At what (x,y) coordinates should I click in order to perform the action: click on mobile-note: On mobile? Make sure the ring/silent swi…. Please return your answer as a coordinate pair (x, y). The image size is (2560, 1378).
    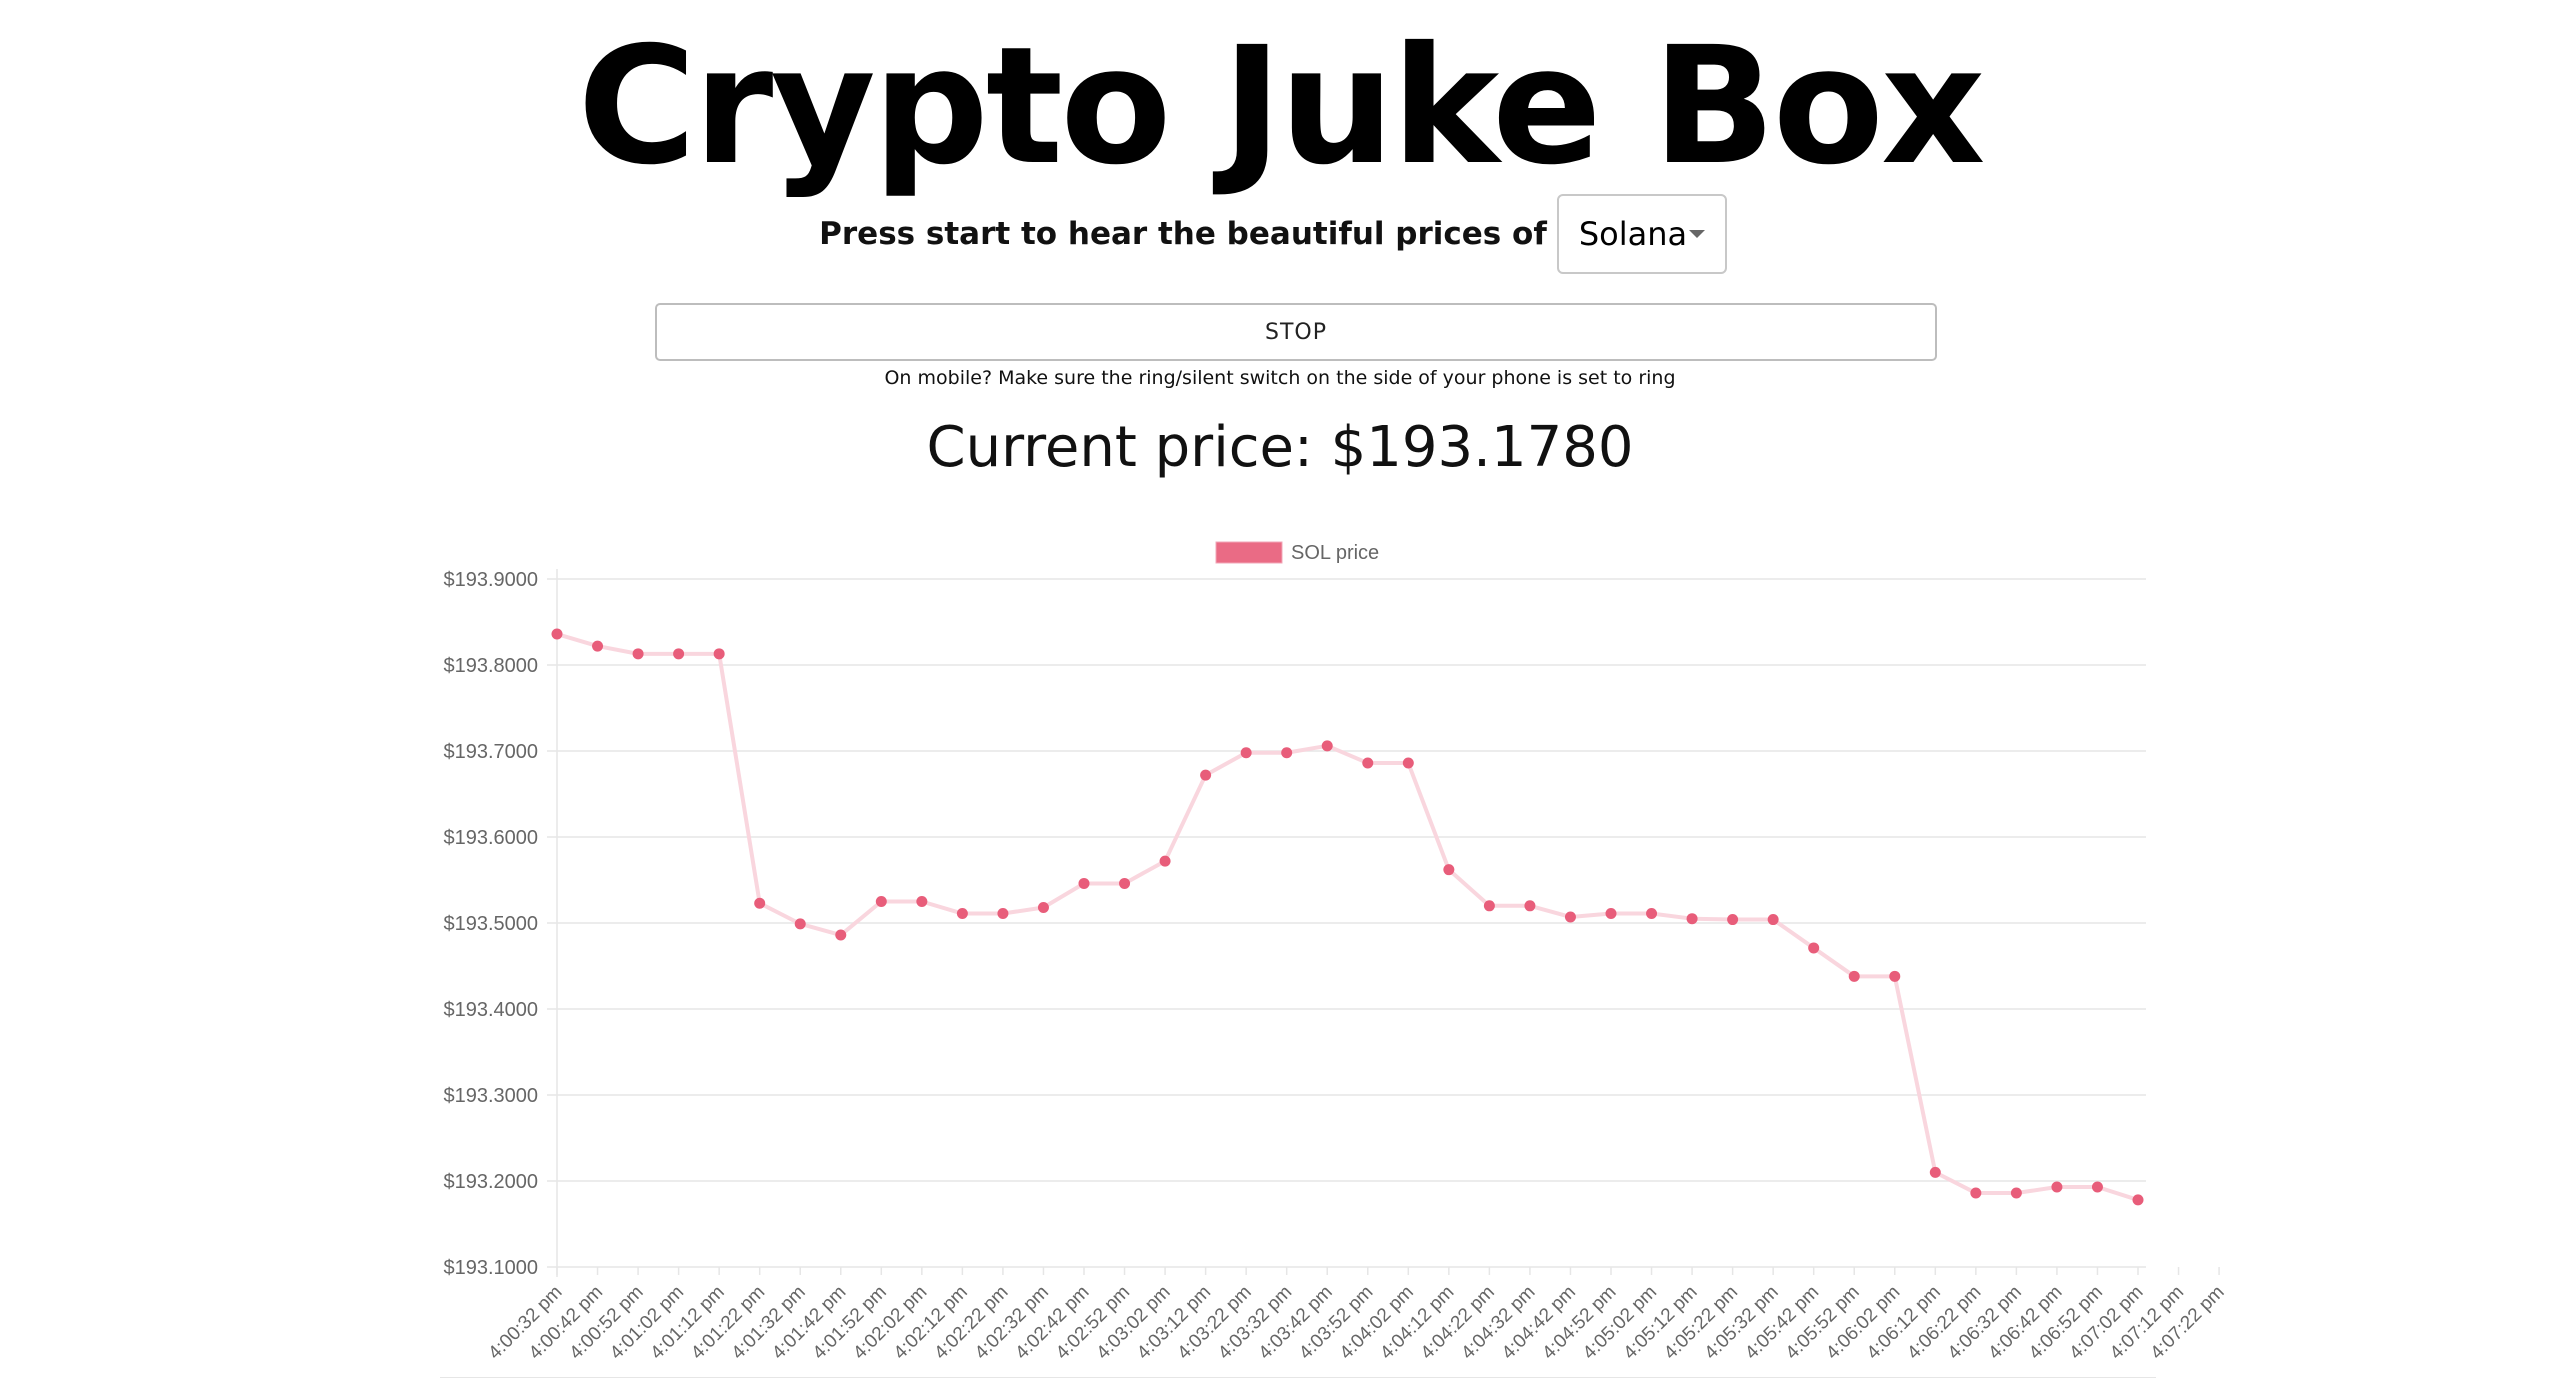
    Looking at the image, I should click on (1280, 378).